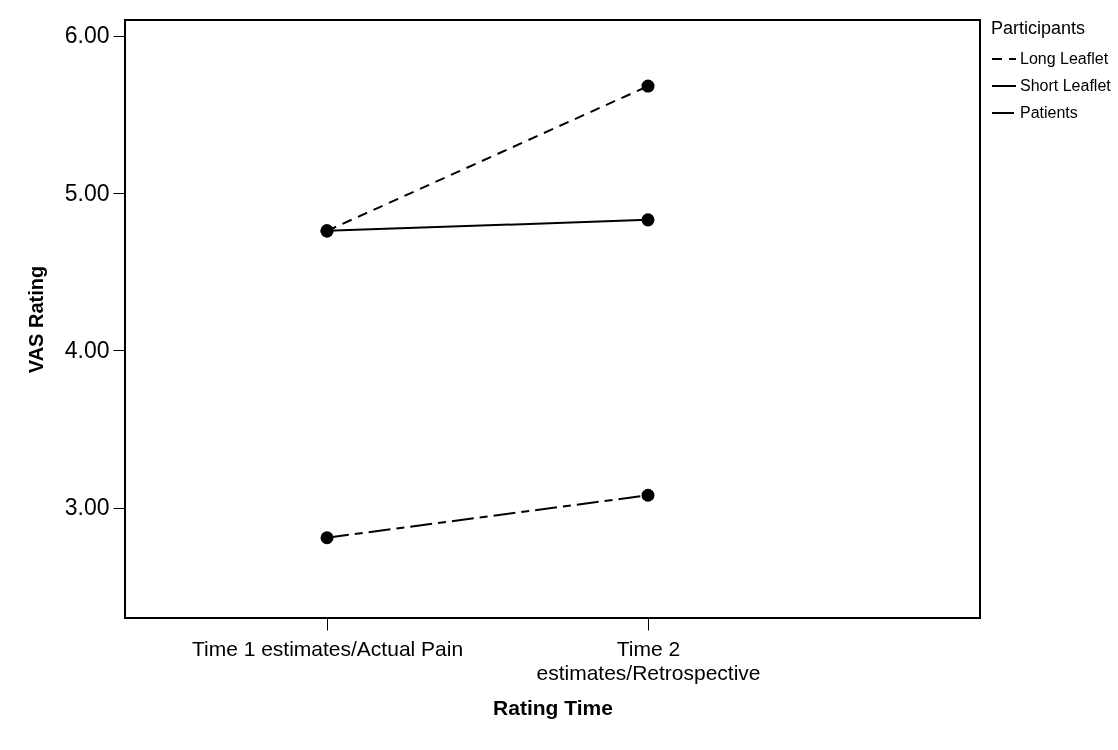 The image size is (1118, 750). Describe the element at coordinates (87, 507) in the screenshot. I see `y-tick-label: 3.00` at that location.